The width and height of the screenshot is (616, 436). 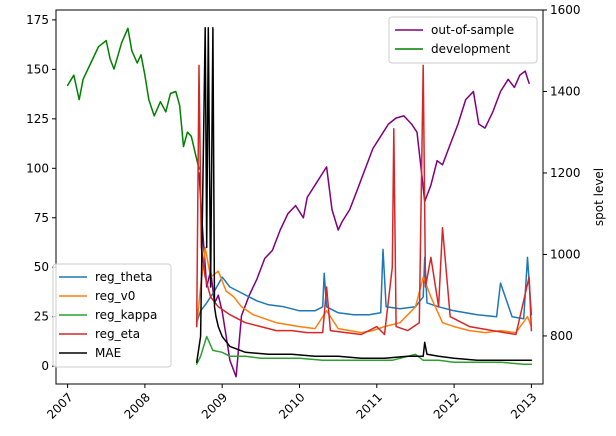 I want to click on y-left-tick-label: 0, so click(x=45, y=366).